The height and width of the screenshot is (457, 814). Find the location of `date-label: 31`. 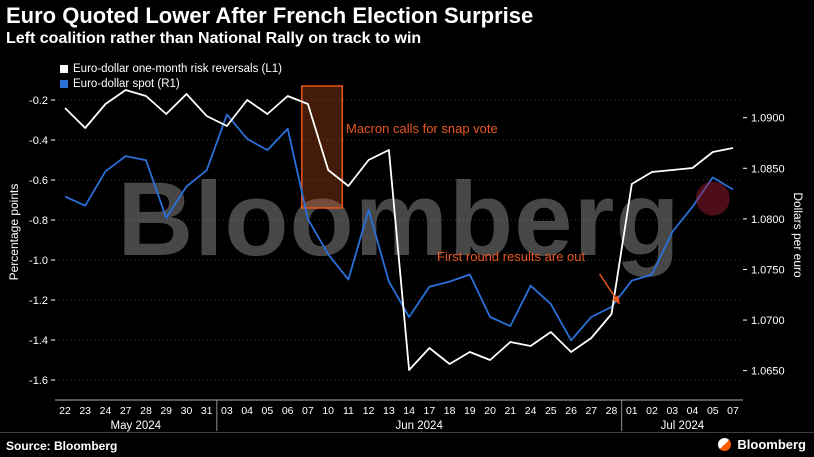

date-label: 31 is located at coordinates (207, 411).